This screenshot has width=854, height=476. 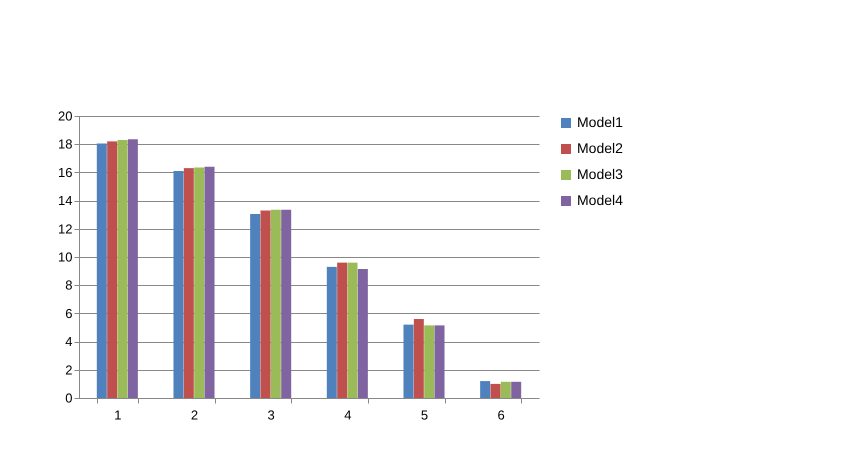 I want to click on x-tick-label: 5, so click(x=424, y=415).